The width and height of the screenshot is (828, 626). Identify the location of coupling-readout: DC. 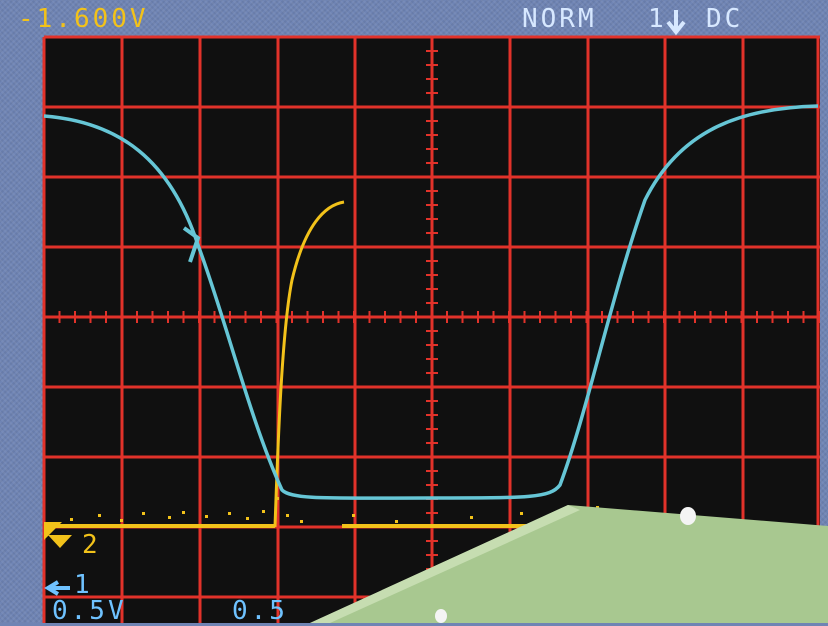
(725, 19).